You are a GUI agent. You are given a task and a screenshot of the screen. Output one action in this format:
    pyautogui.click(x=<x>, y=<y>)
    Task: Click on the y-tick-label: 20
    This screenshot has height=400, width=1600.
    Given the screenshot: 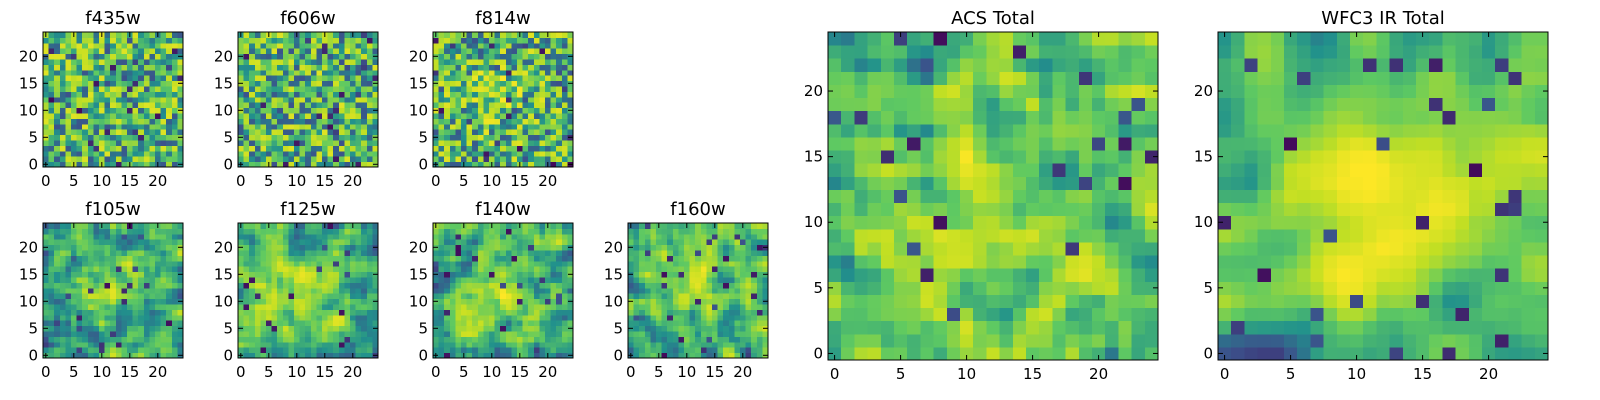 What is the action you would take?
    pyautogui.click(x=223, y=56)
    